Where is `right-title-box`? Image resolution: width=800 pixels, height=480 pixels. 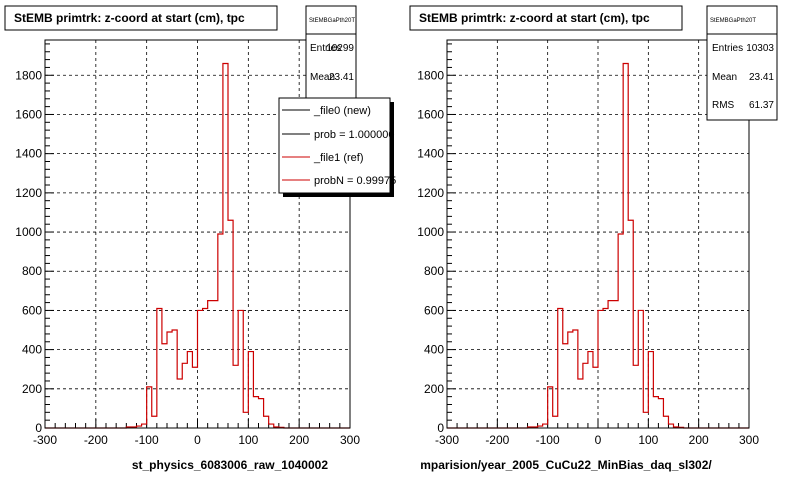 right-title-box is located at coordinates (546, 18).